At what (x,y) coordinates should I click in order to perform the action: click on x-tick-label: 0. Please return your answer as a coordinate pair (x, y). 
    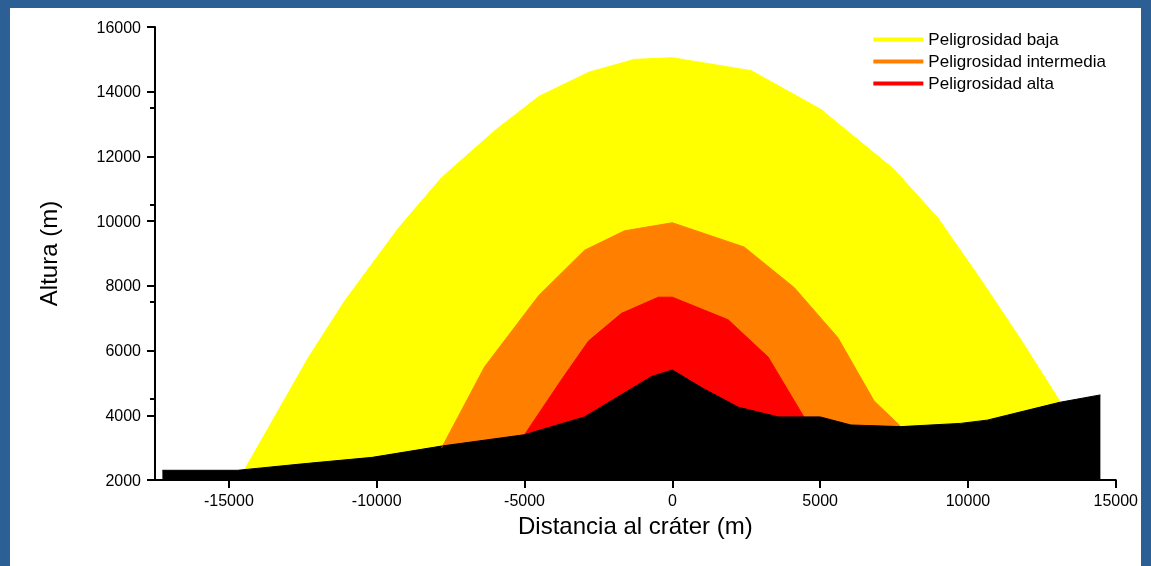
    Looking at the image, I should click on (672, 500).